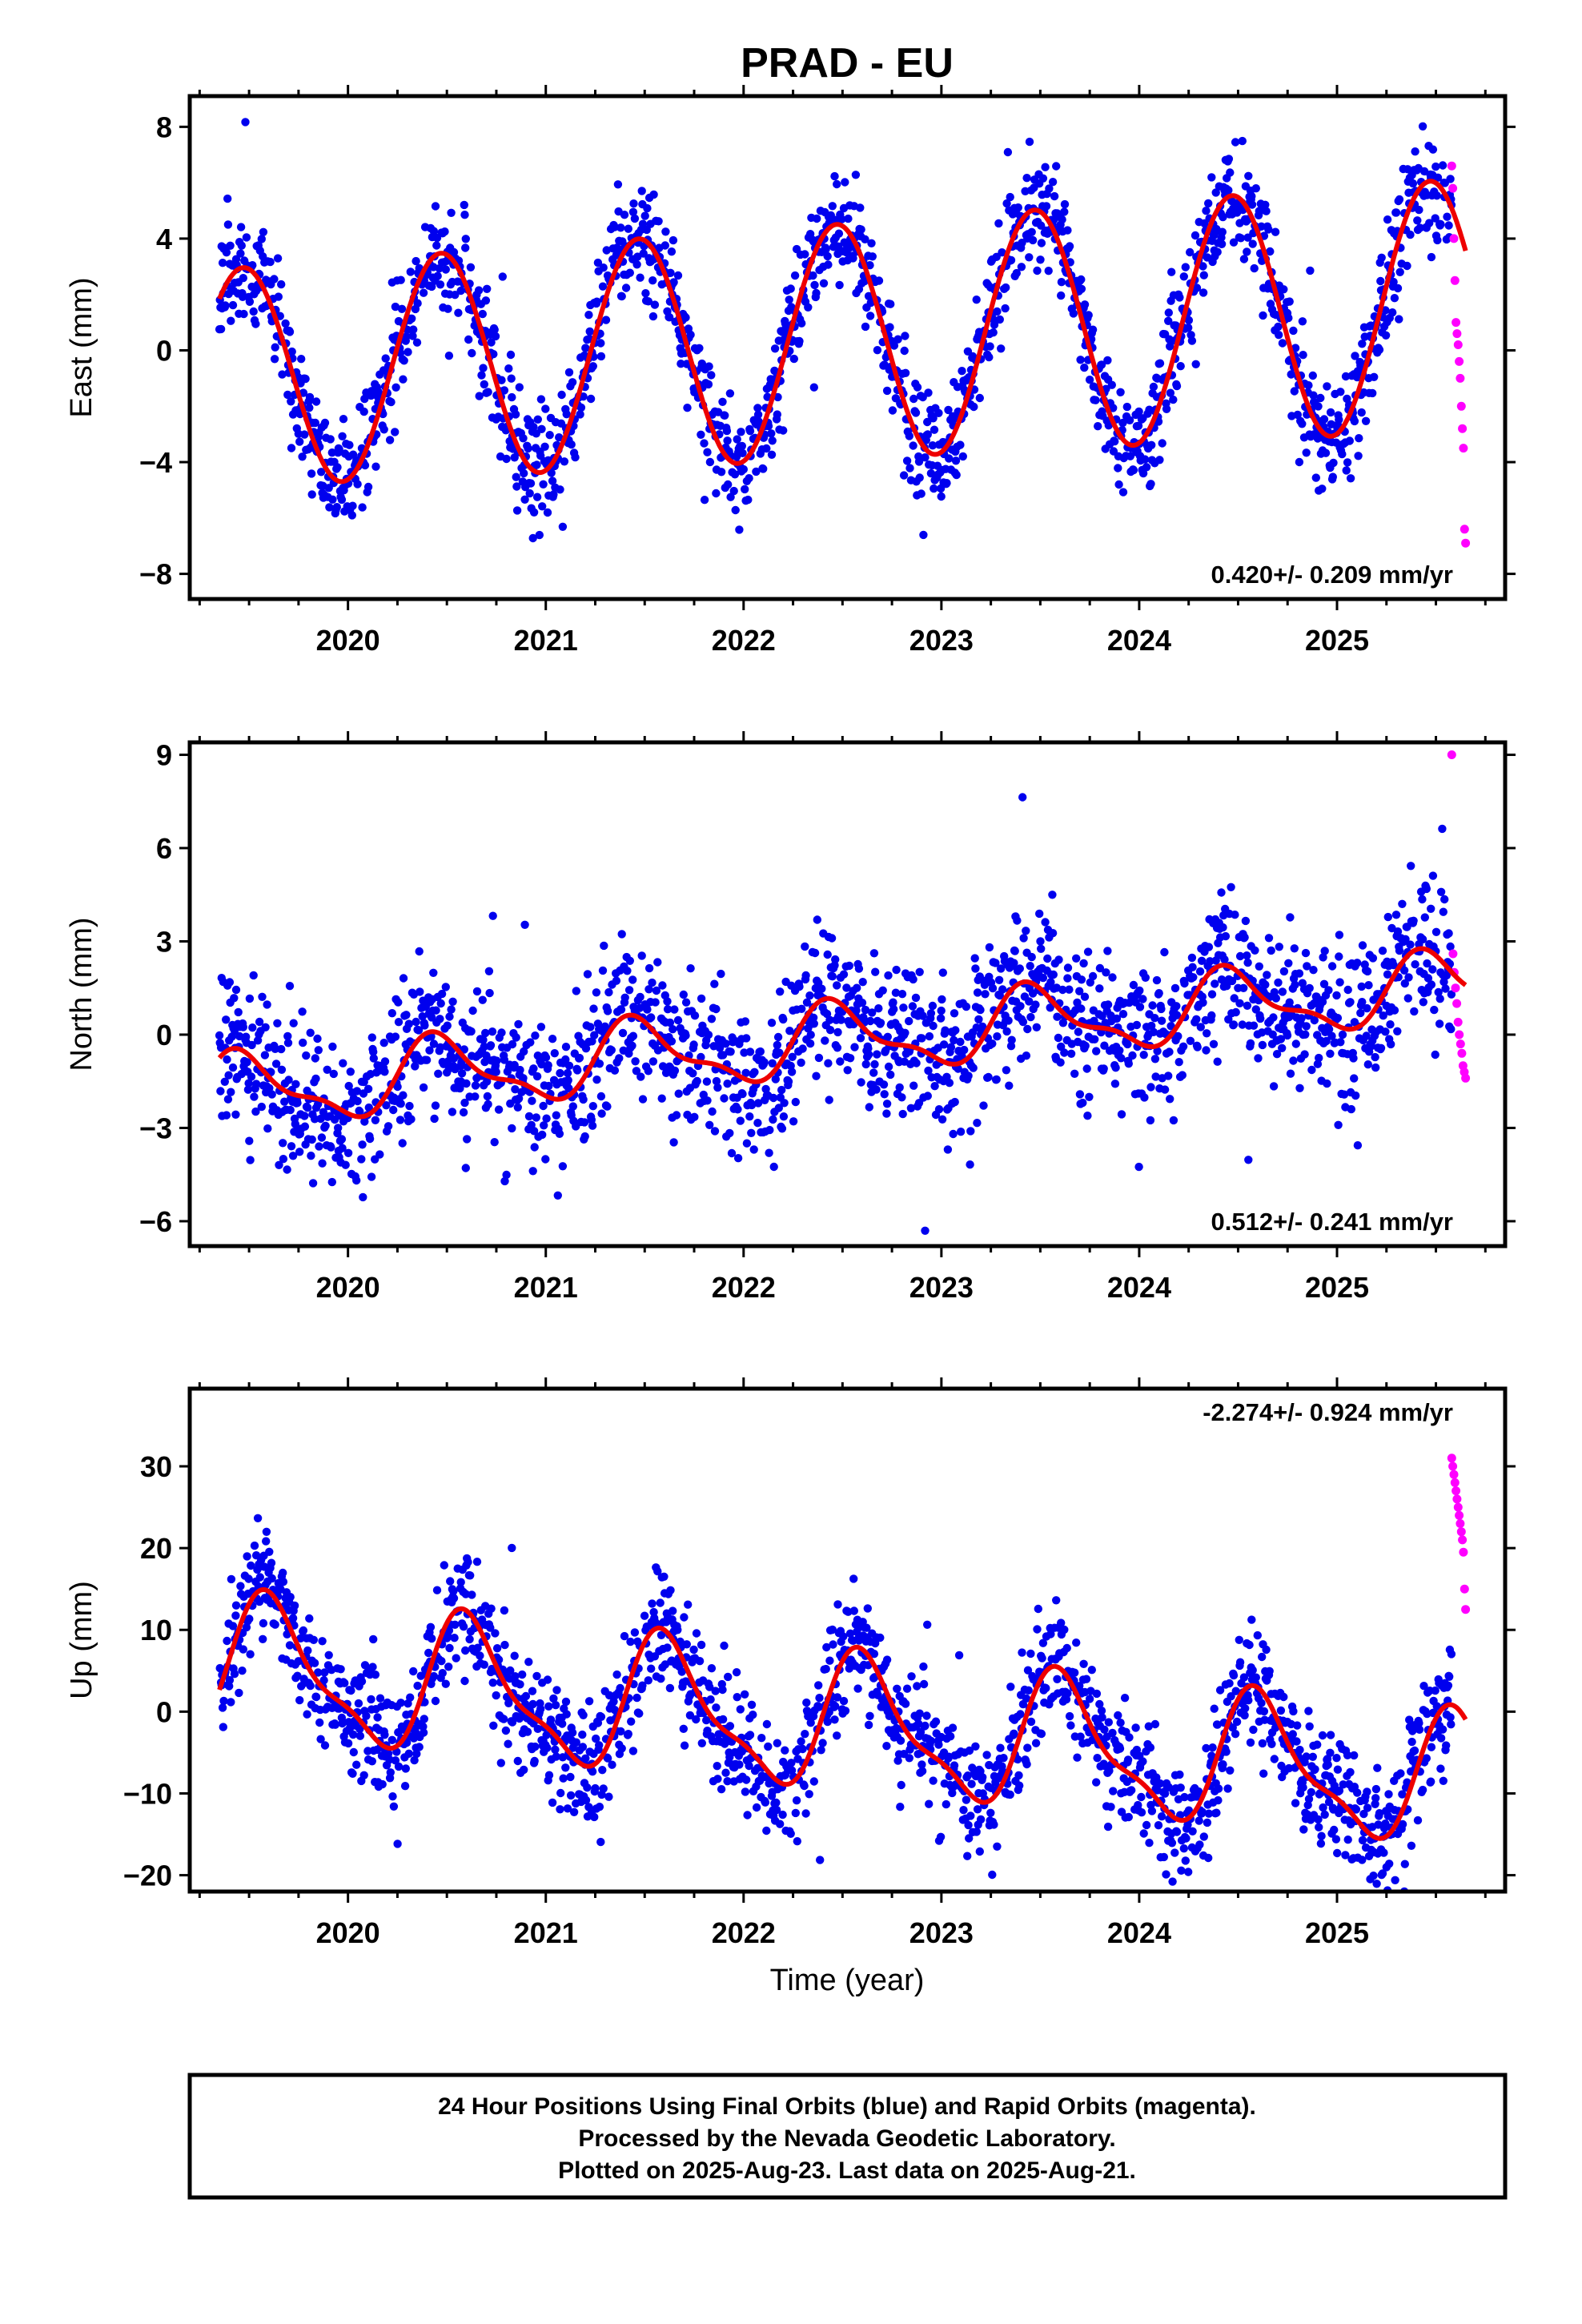  I want to click on north-rapid-orbit-points, so click(1459, 917).